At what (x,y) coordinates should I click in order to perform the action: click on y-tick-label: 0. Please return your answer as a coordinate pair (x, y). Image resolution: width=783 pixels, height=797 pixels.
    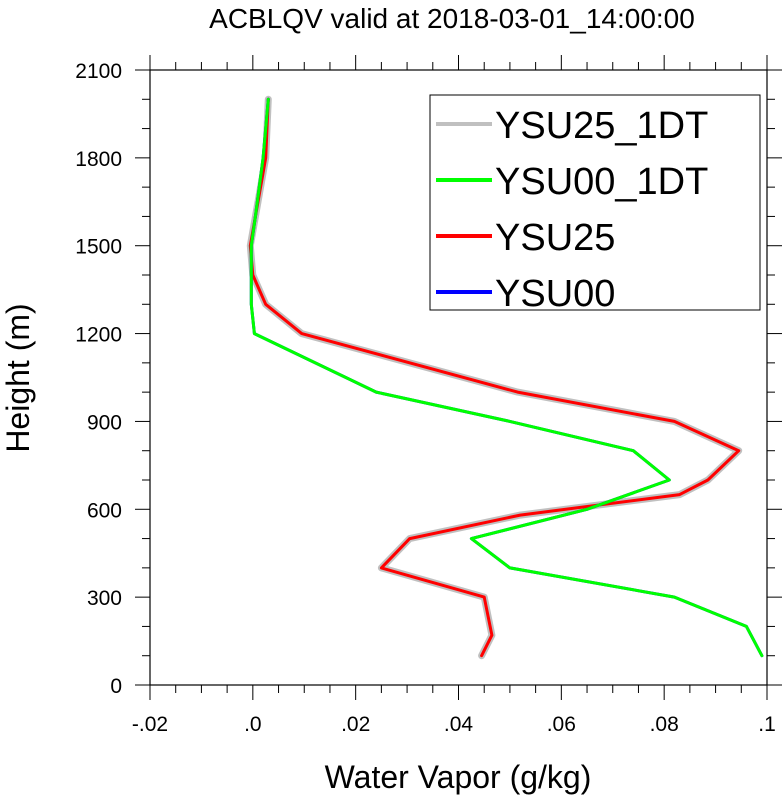
    Looking at the image, I should click on (116, 686).